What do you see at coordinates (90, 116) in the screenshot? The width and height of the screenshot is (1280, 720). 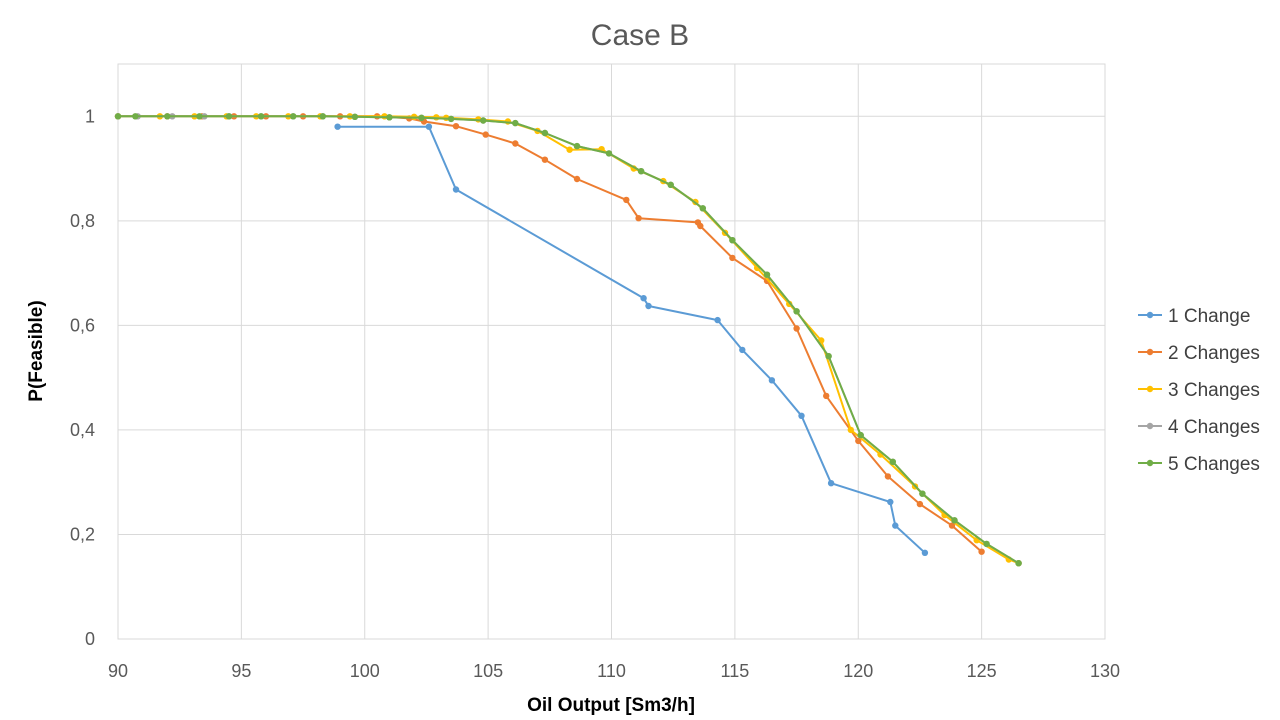 I see `y-tick-label: 1` at bounding box center [90, 116].